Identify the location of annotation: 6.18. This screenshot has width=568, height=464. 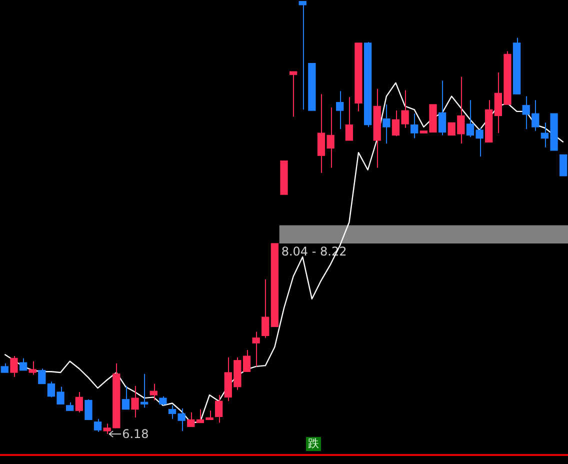
(135, 434).